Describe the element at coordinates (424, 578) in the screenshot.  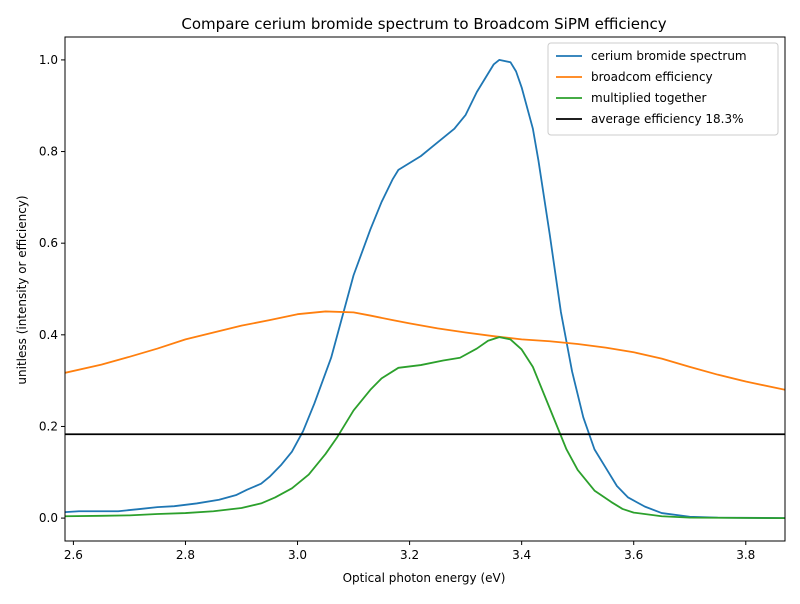
I see `x-axis-label: Optical photon energy (eV)` at that location.